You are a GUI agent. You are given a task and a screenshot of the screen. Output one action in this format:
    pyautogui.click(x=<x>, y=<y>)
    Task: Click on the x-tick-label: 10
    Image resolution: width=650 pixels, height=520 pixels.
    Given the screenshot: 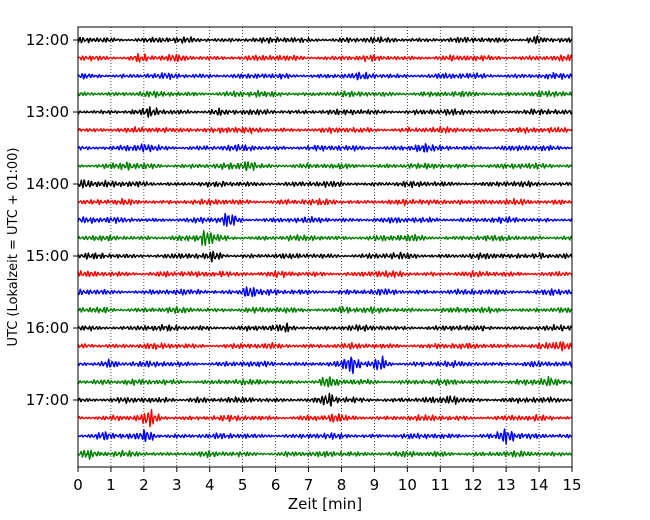 What is the action you would take?
    pyautogui.click(x=407, y=485)
    